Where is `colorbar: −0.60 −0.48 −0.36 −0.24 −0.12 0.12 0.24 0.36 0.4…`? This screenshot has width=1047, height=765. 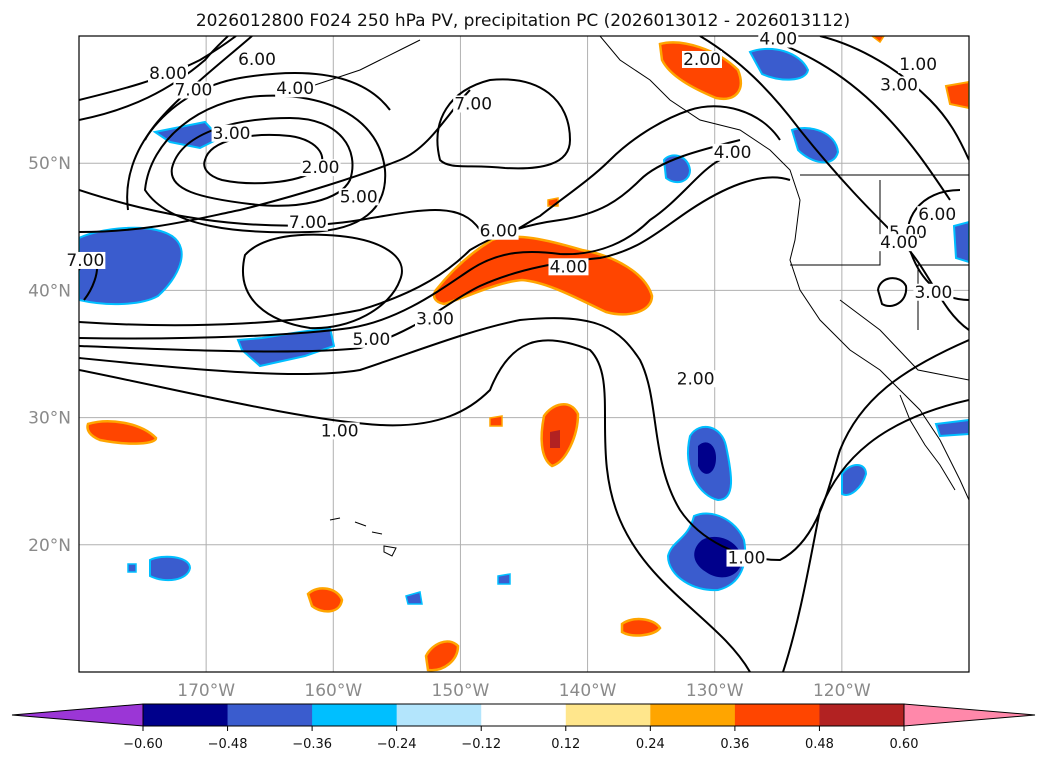 colorbar: −0.60 −0.48 −0.36 −0.24 −0.12 0.12 0.24 0.36 0.4… is located at coordinates (523, 727).